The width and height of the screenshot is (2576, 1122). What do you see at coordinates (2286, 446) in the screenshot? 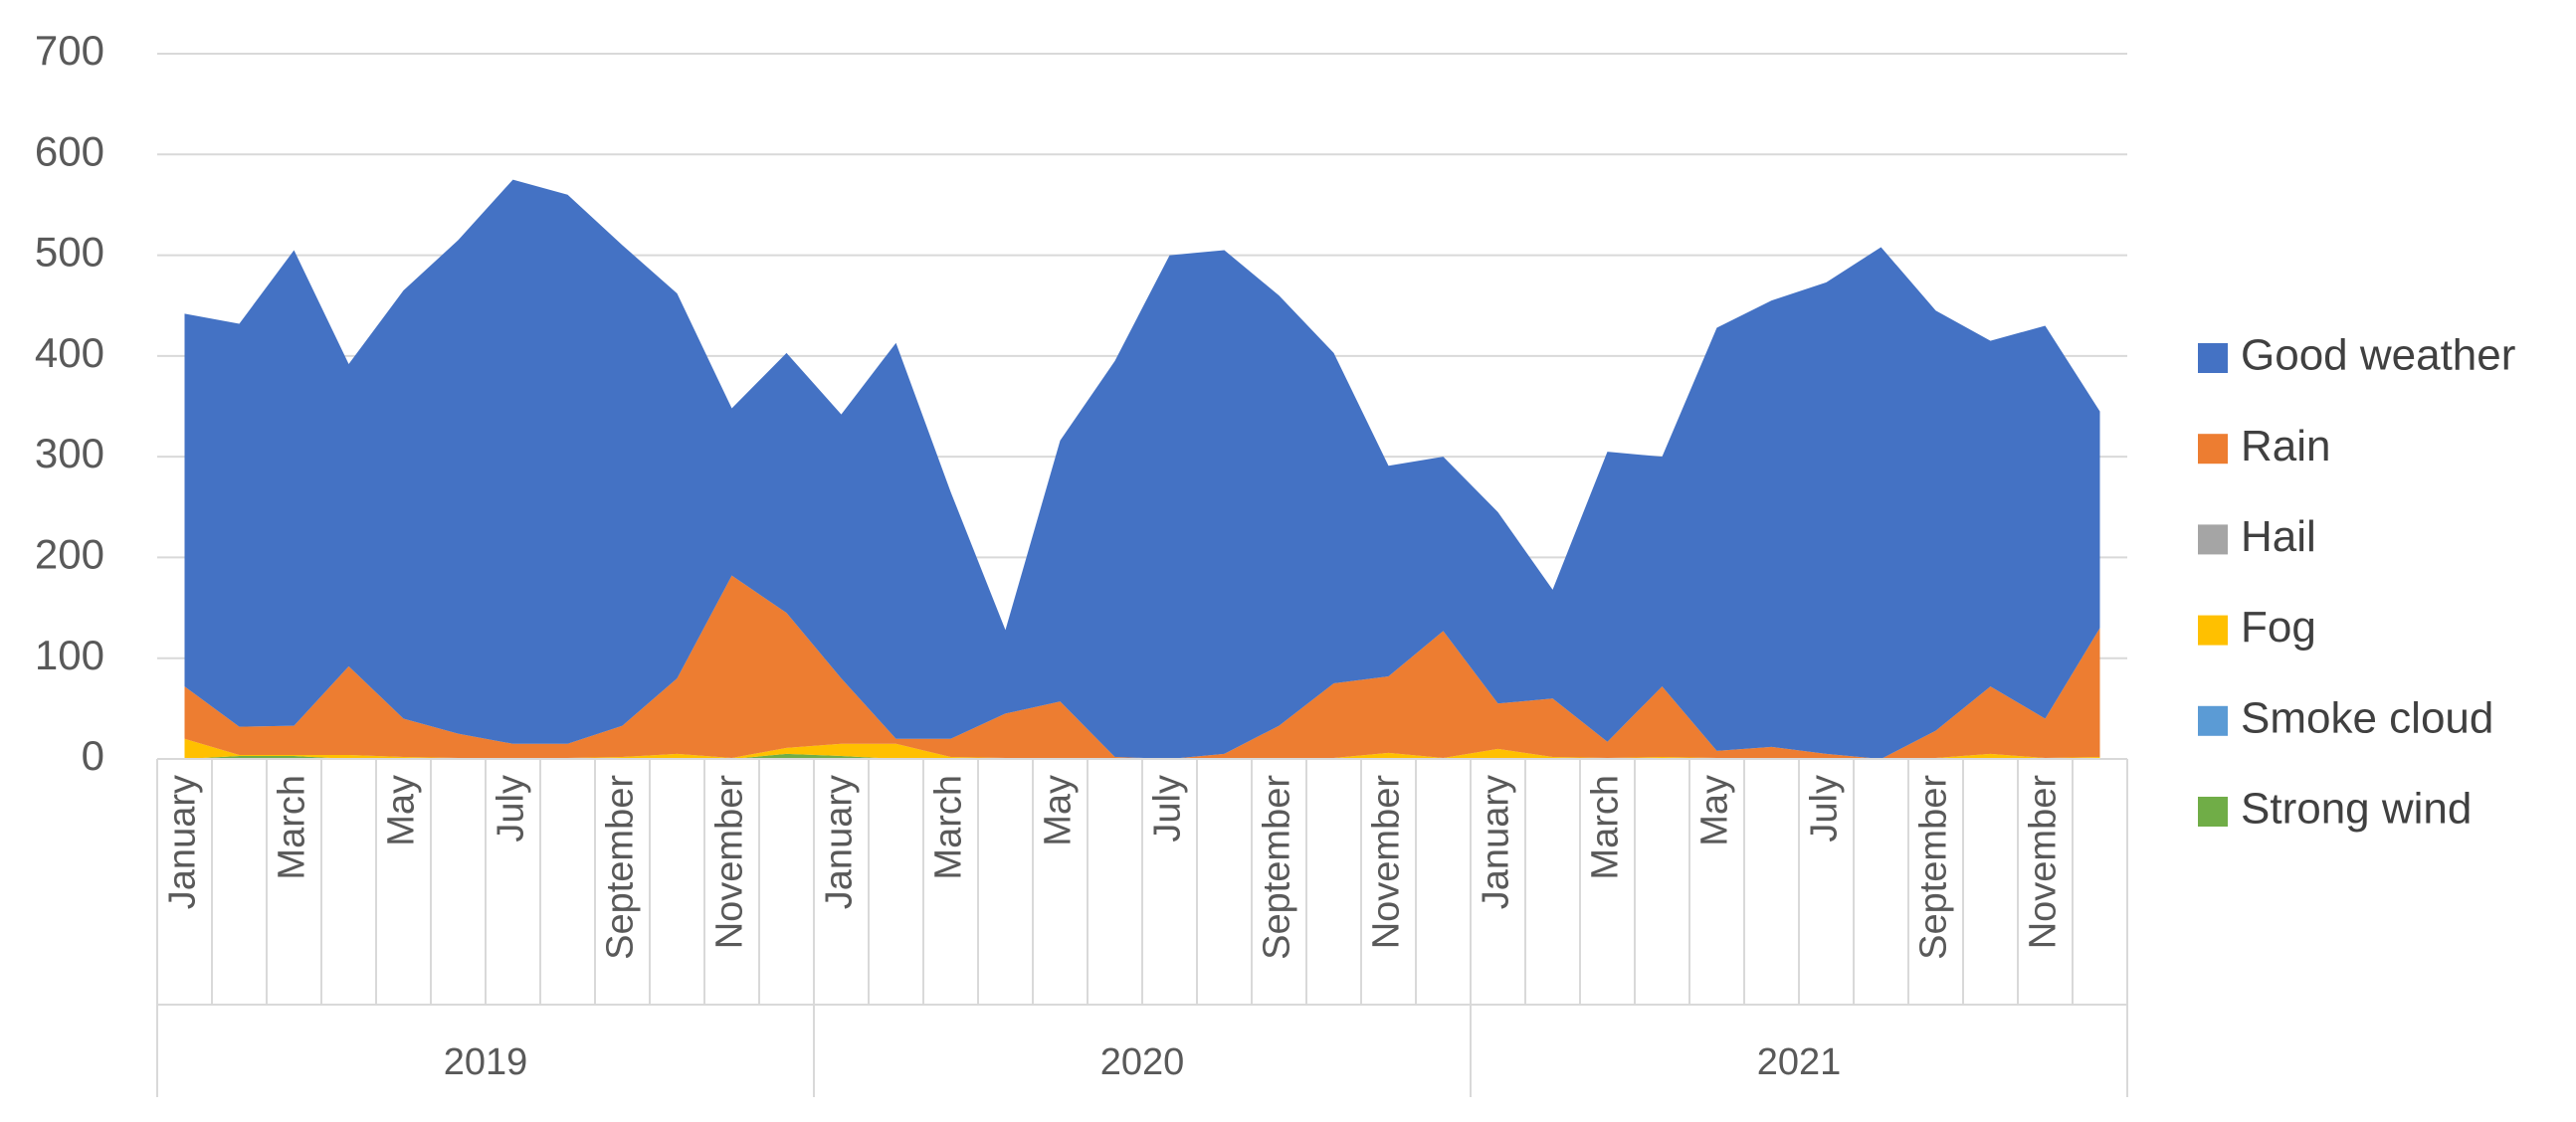
I see `legend-label: Rain` at bounding box center [2286, 446].